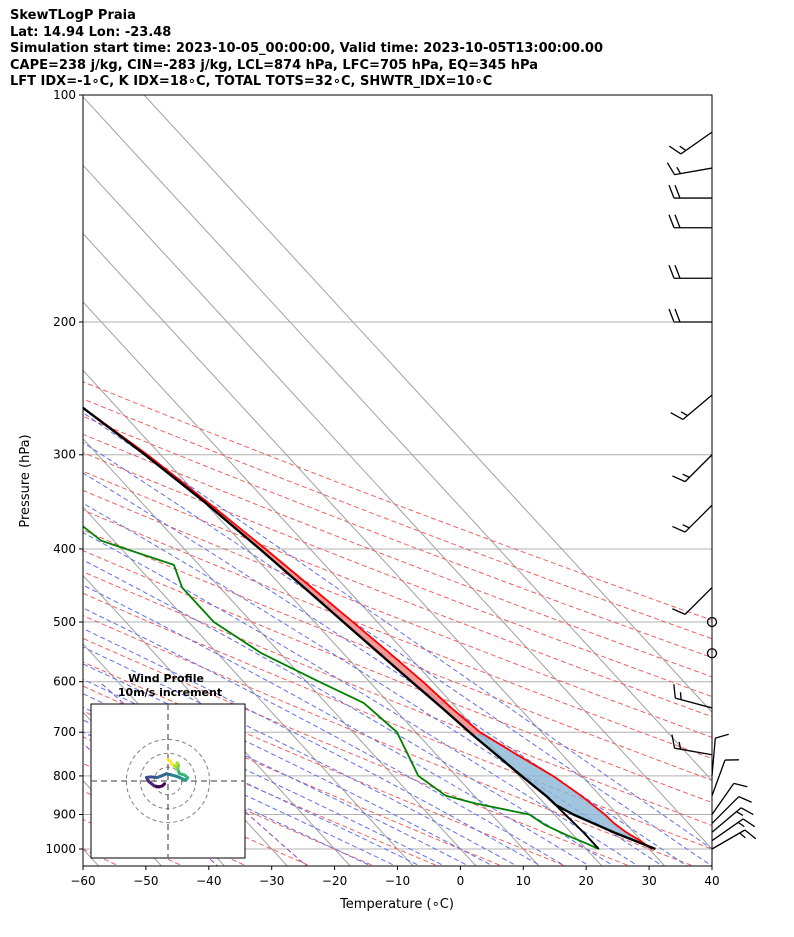 The width and height of the screenshot is (794, 937). I want to click on hodograph-ring, so click(168, 781).